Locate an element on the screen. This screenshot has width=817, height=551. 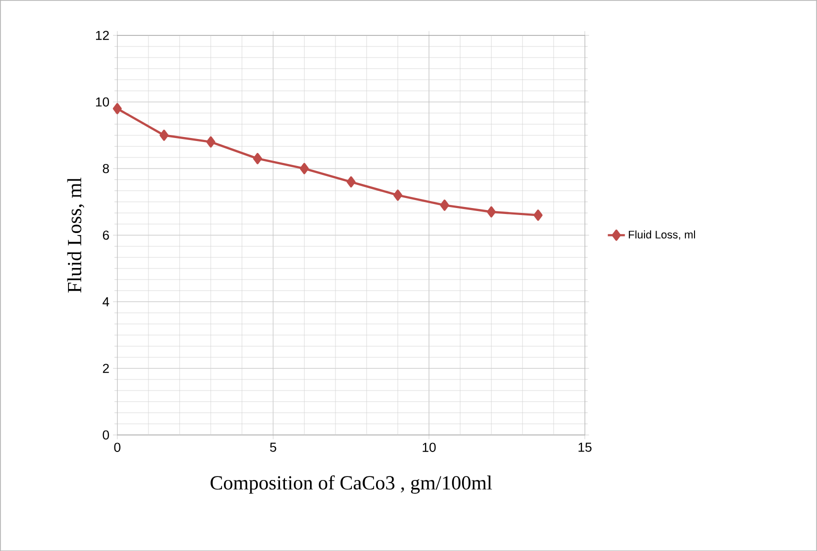
y-axis-title: Fluid Loss, ml is located at coordinates (75, 234).